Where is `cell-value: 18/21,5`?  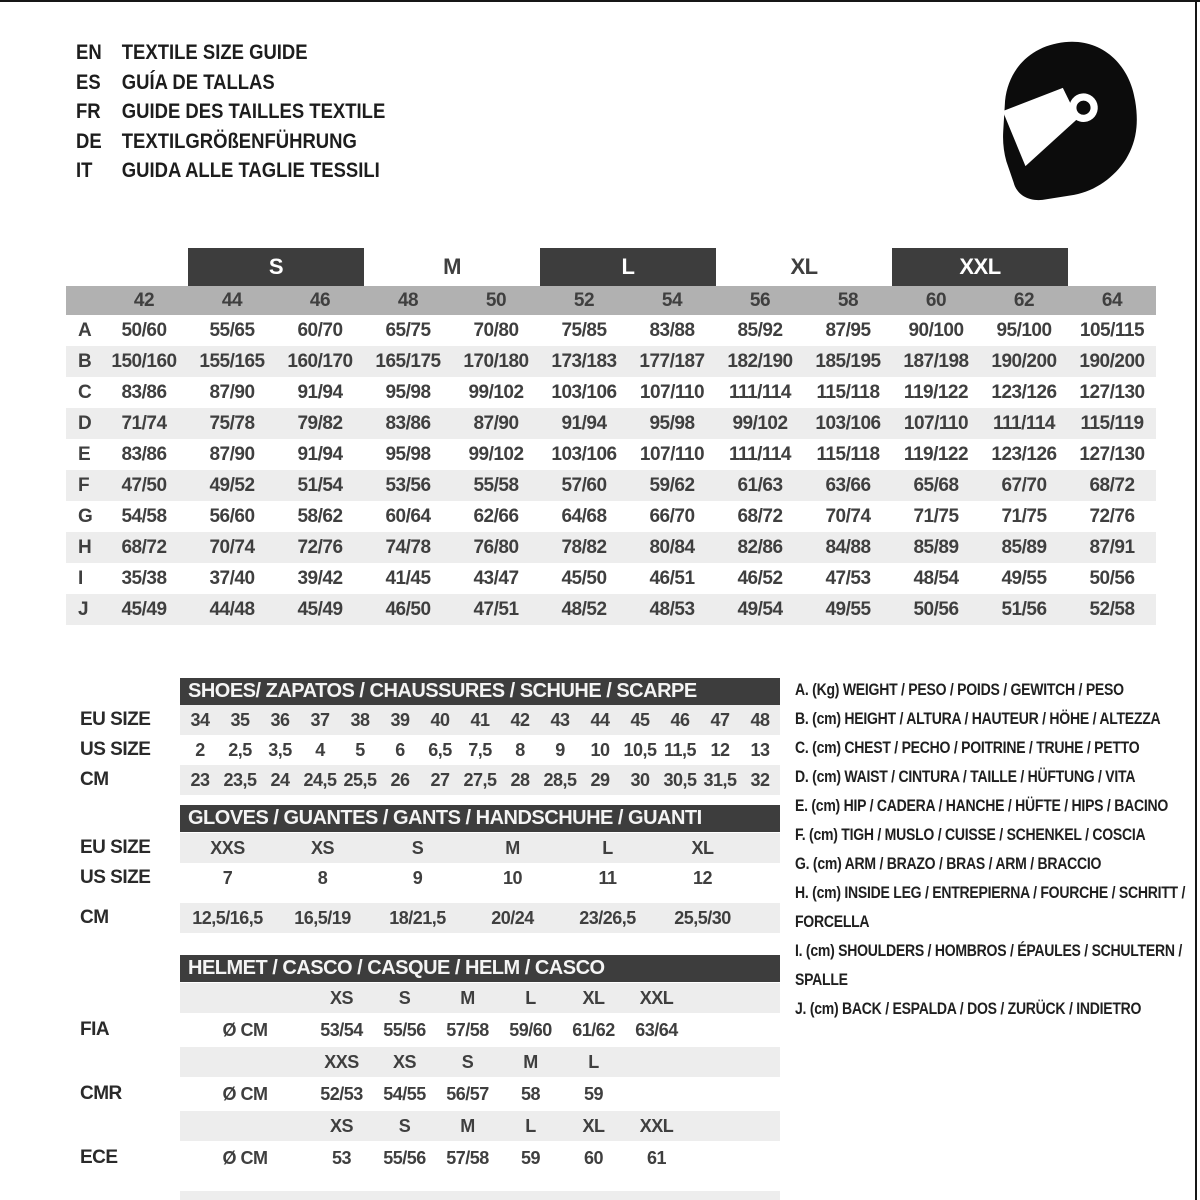
cell-value: 18/21,5 is located at coordinates (417, 917).